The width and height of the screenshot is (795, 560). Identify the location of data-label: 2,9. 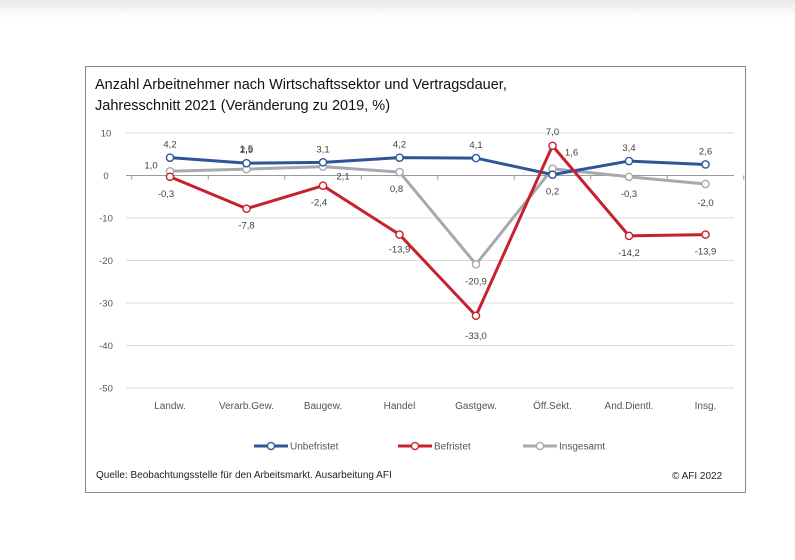
(246, 150).